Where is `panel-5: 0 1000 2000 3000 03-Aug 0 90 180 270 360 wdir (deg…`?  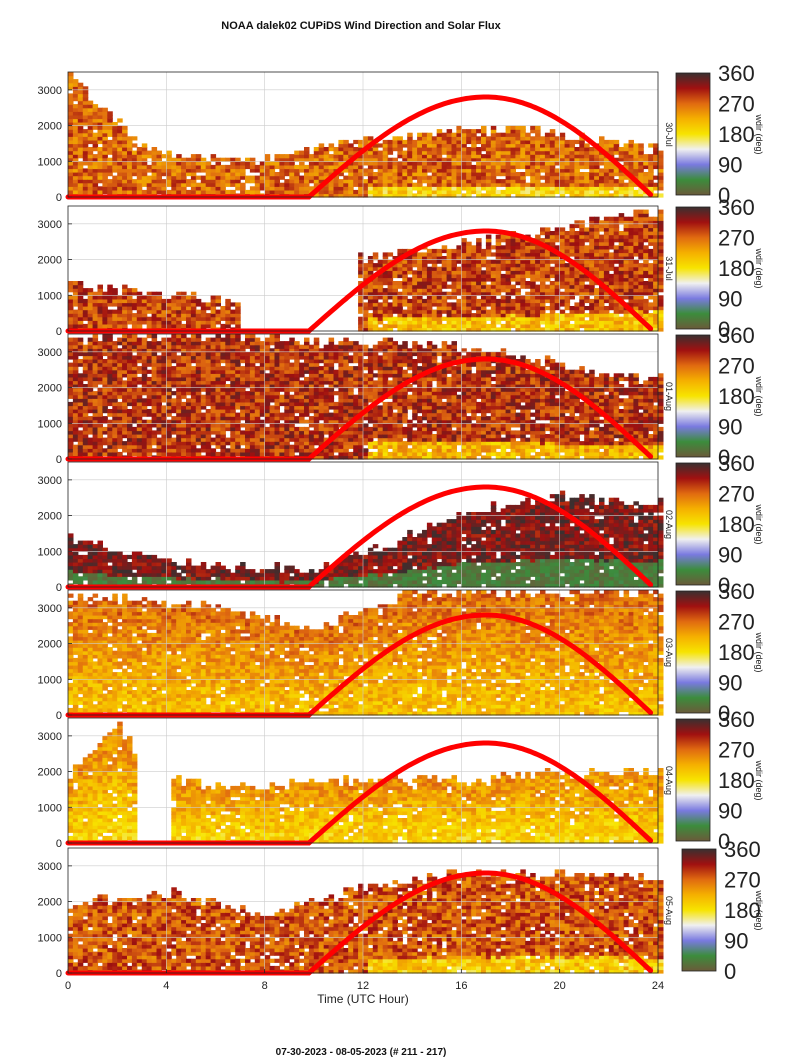 panel-5: 0 1000 2000 3000 03-Aug 0 90 180 270 360 wdir (deg… is located at coordinates (401, 652).